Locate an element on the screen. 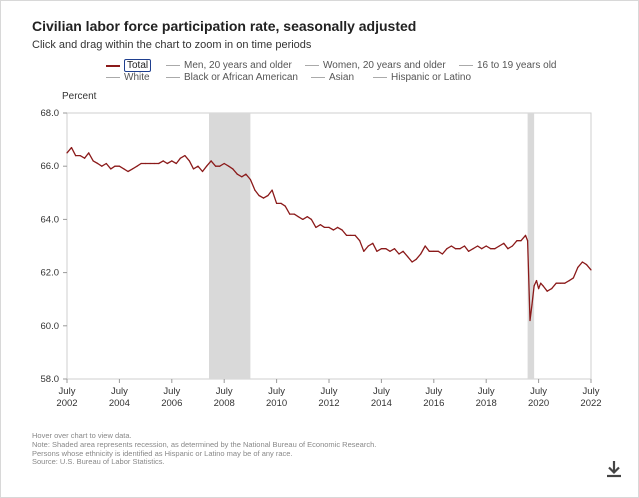 The image size is (639, 498). legend-item-hispanic: Hispanic or Latino is located at coordinates (422, 77).